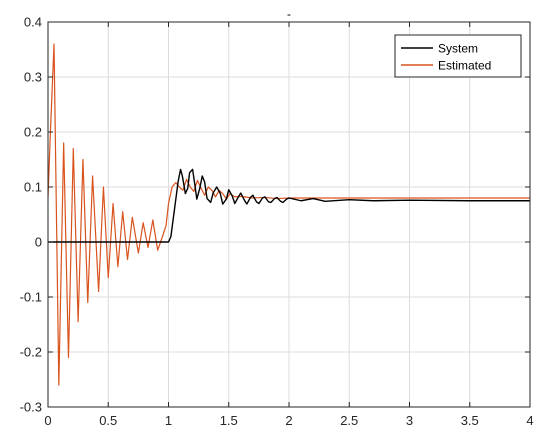 This screenshot has height=440, width=550. What do you see at coordinates (168, 420) in the screenshot?
I see `x-tick-label: 1` at bounding box center [168, 420].